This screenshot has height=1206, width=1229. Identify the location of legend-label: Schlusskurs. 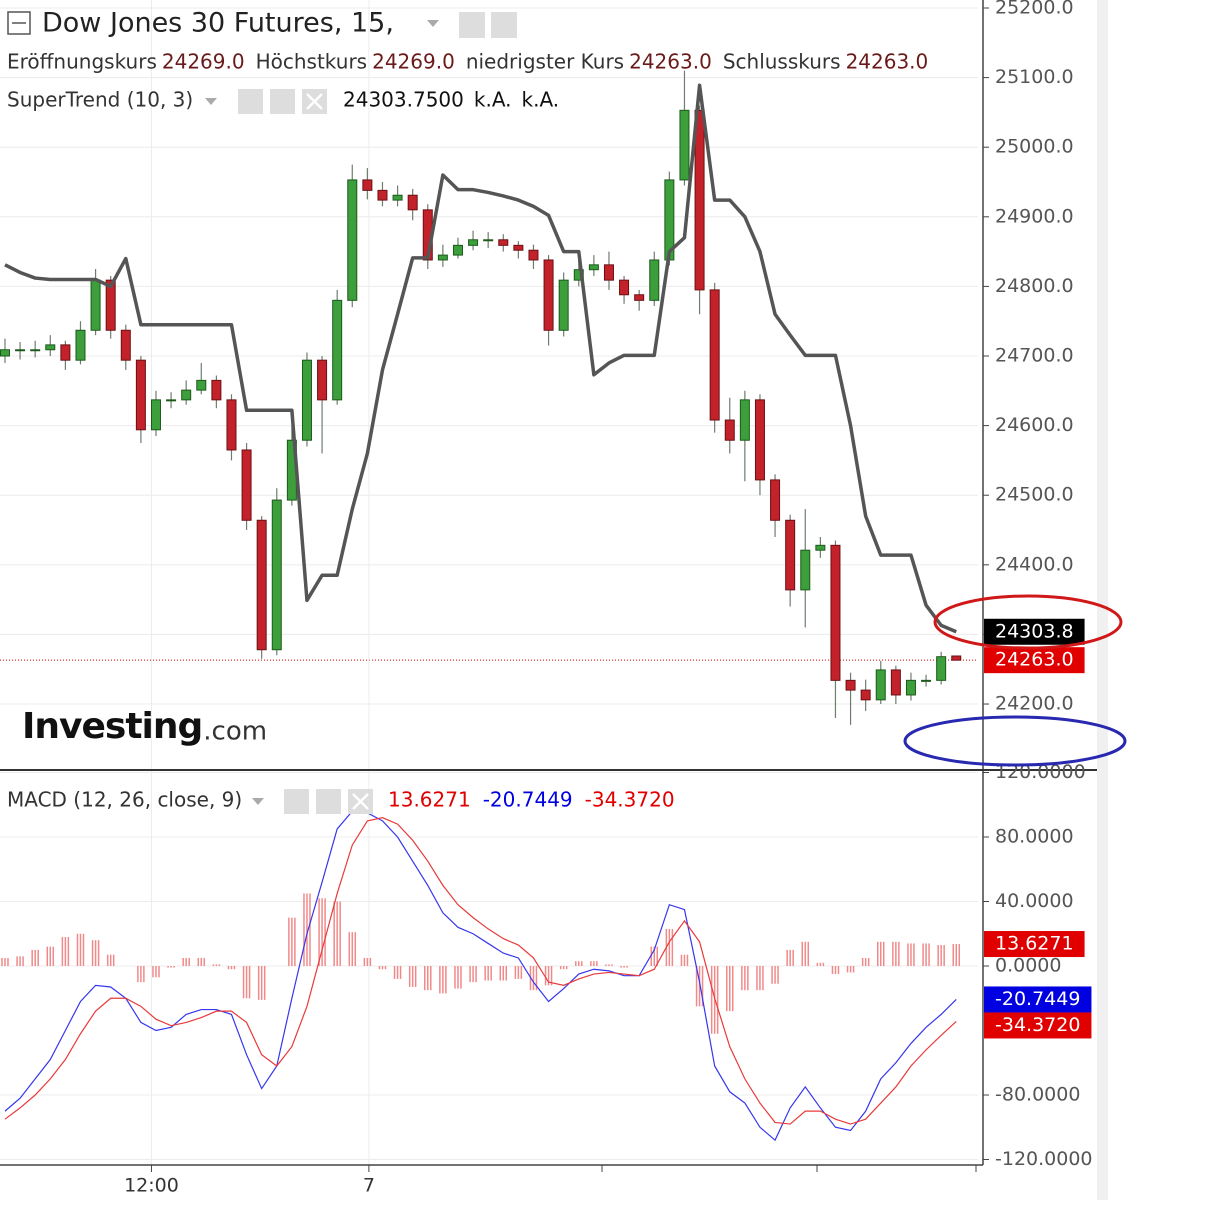
(782, 62).